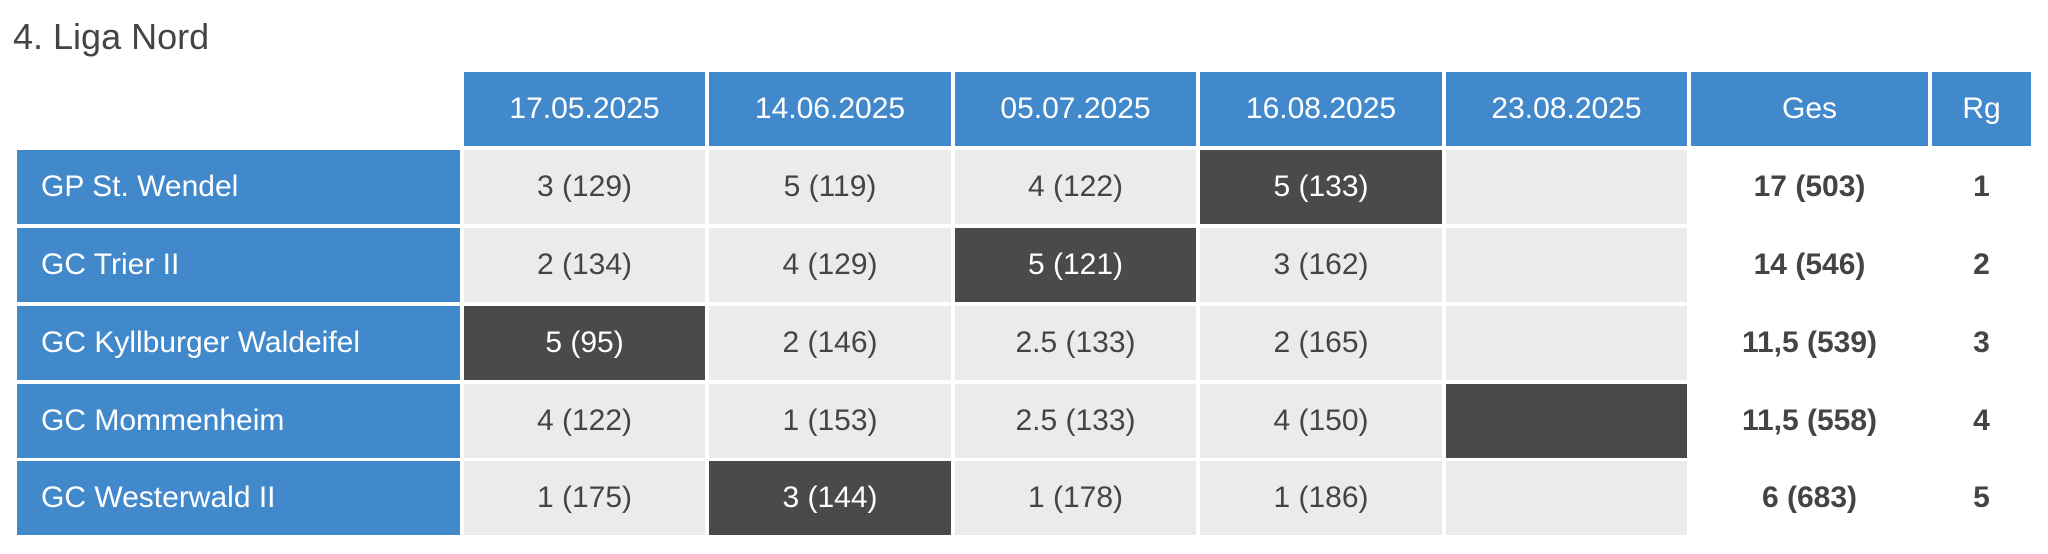  What do you see at coordinates (238, 498) in the screenshot?
I see `team-name: GC Westerwald II` at bounding box center [238, 498].